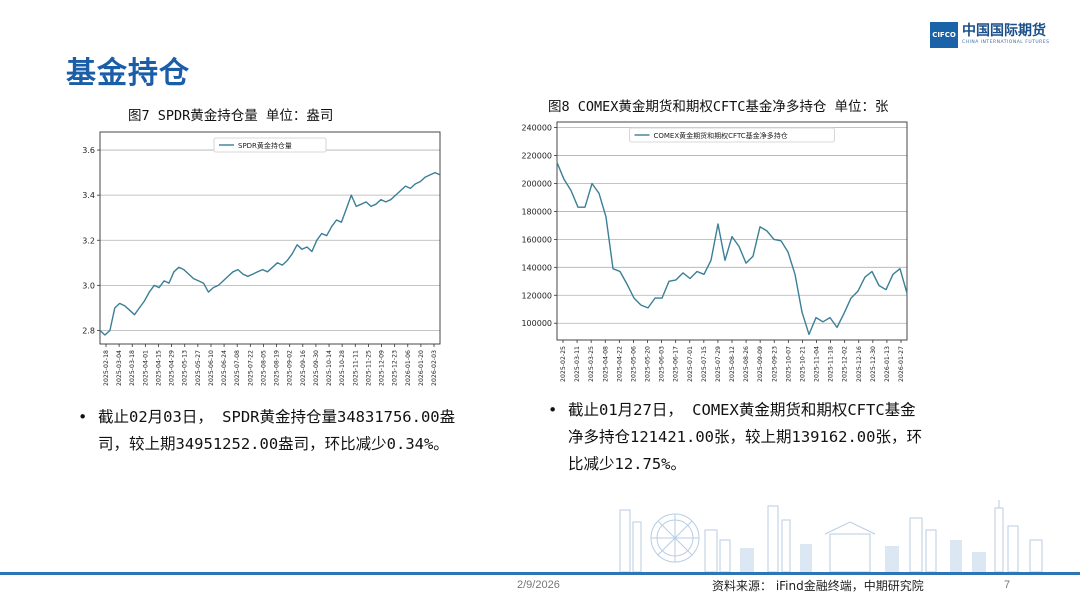 This screenshot has height=608, width=1080. I want to click on x-tick-label: 2025-06-03, so click(662, 364).